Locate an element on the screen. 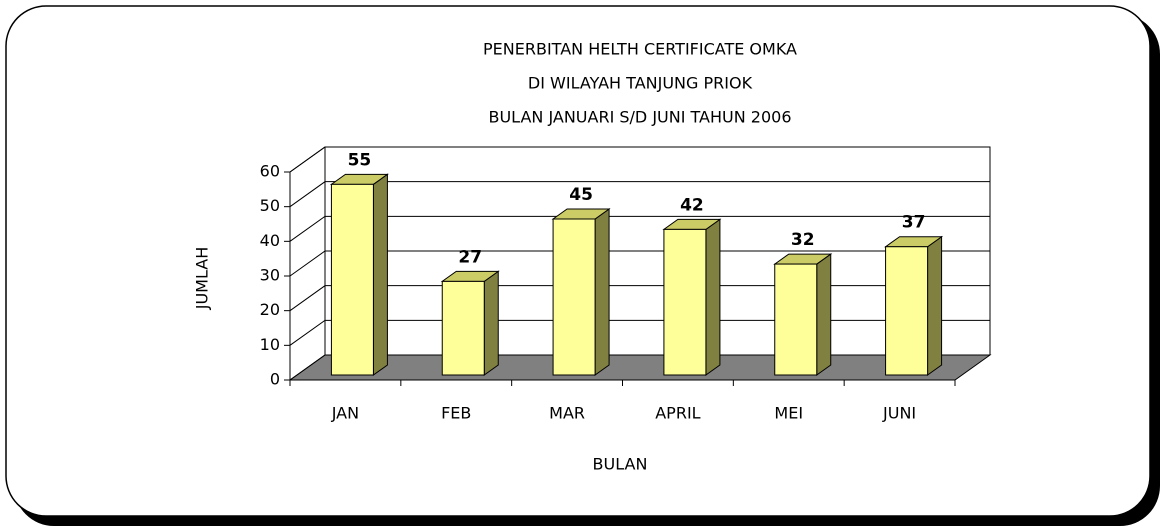 The width and height of the screenshot is (1161, 532). y-tick-label: 50 is located at coordinates (270, 205).